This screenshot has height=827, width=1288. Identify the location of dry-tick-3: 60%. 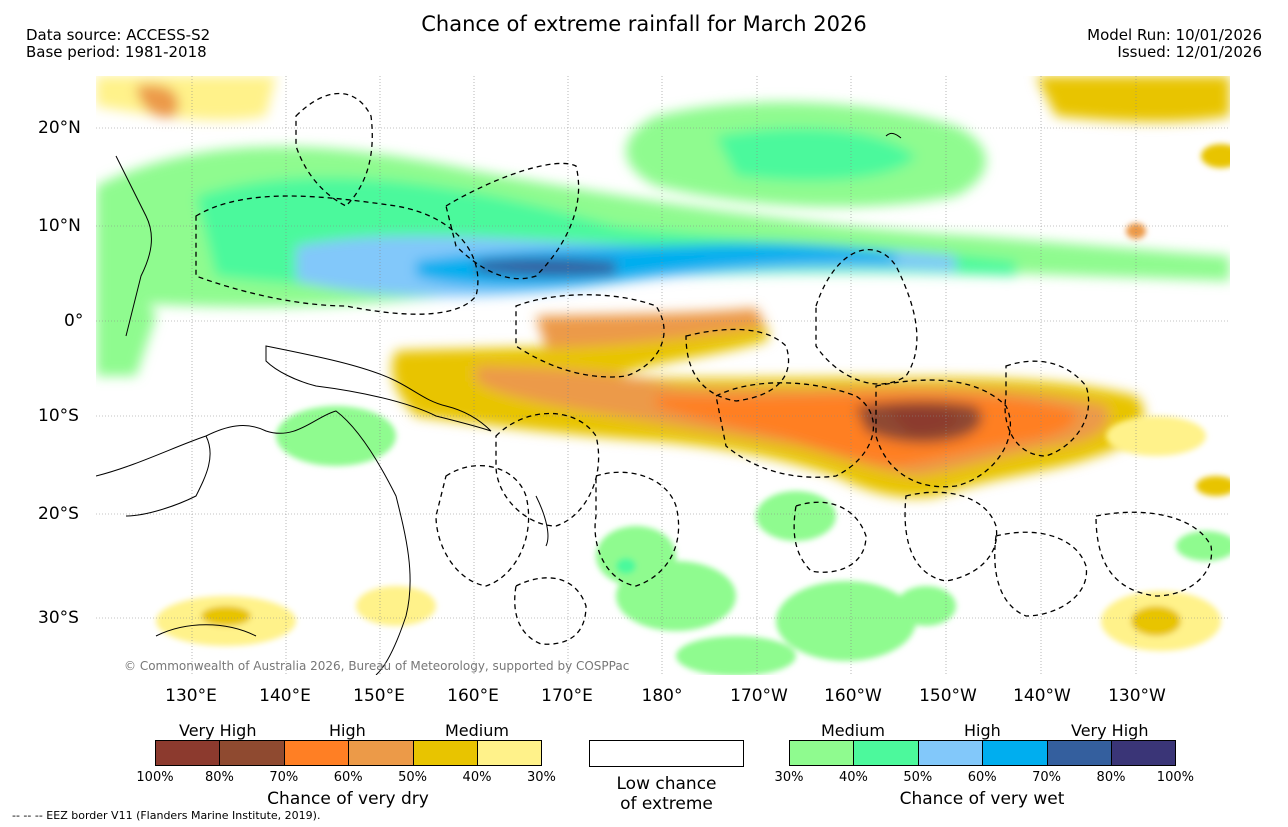
(348, 777).